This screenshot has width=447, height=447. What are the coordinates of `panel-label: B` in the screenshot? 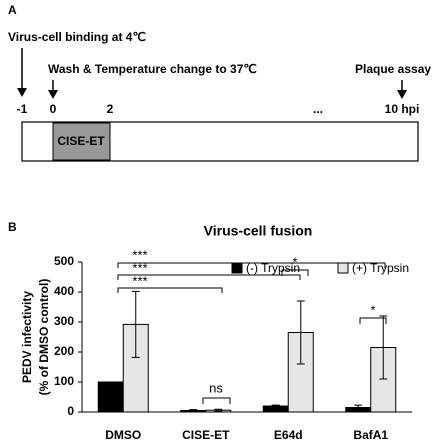 It's located at (12, 227).